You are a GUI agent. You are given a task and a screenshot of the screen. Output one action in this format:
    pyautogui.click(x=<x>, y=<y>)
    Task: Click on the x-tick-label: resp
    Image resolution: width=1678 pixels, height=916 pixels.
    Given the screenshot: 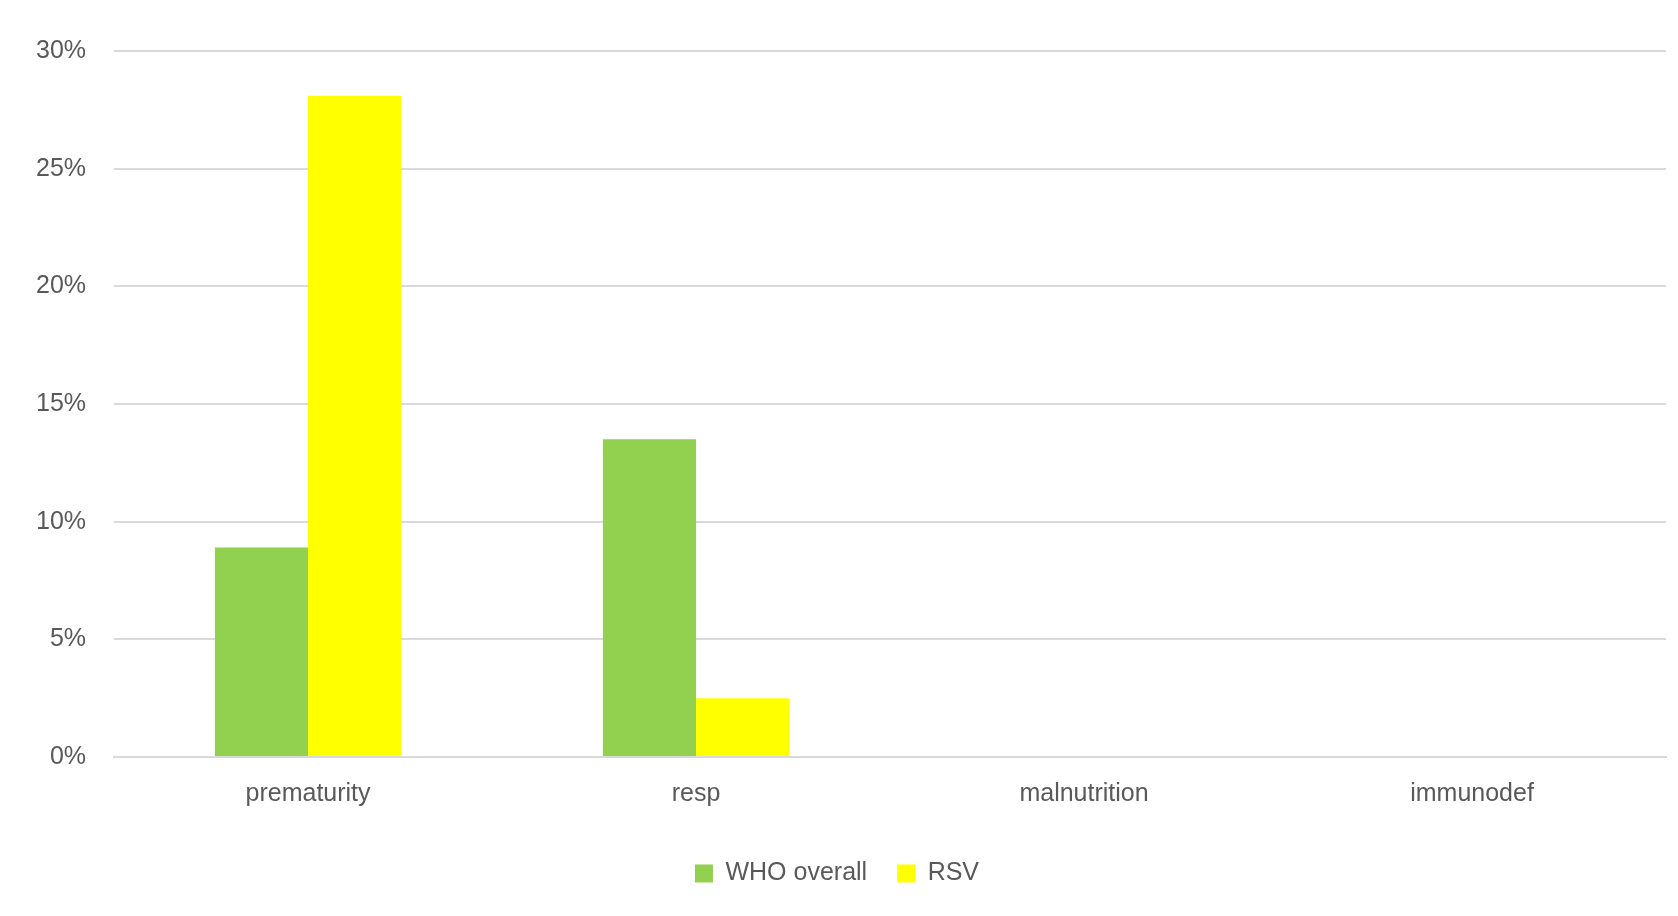 What is the action you would take?
    pyautogui.click(x=696, y=791)
    